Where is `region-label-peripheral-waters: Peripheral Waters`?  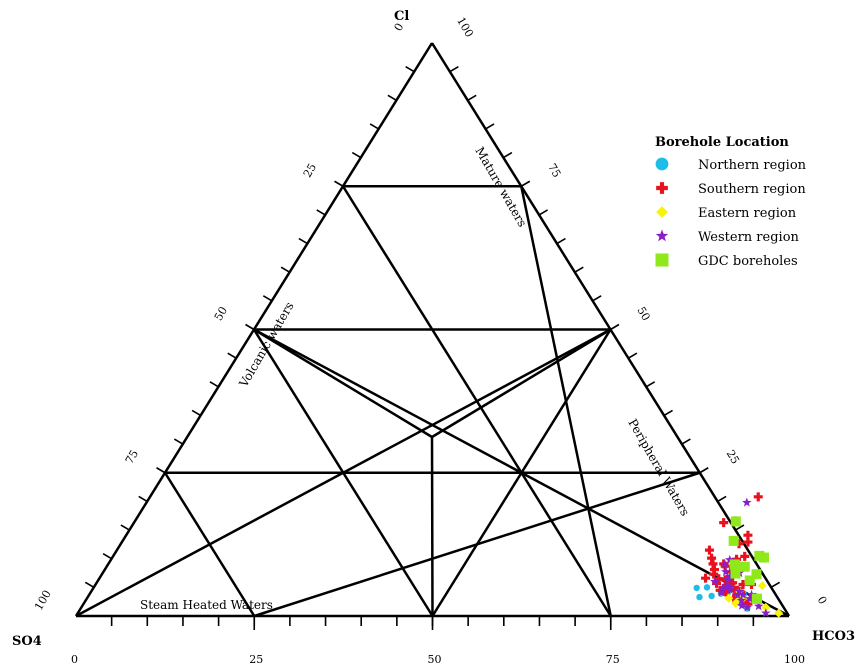 region-label-peripheral-waters: Peripheral Waters is located at coordinates (658, 468).